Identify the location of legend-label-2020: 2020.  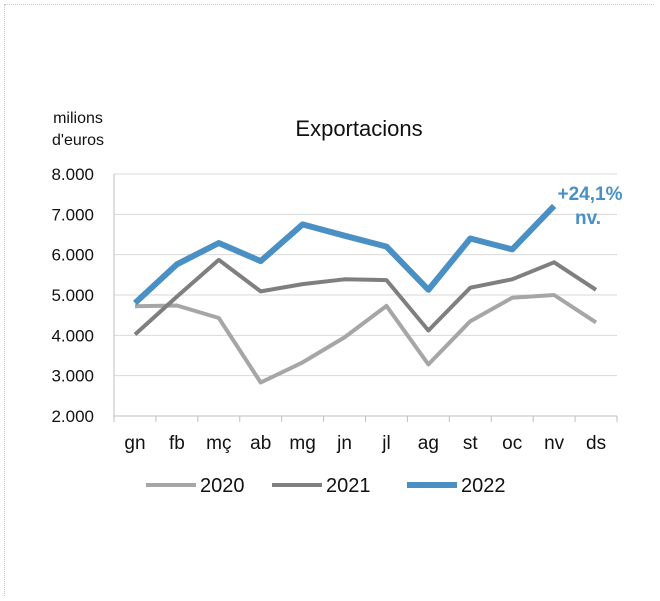
(222, 486).